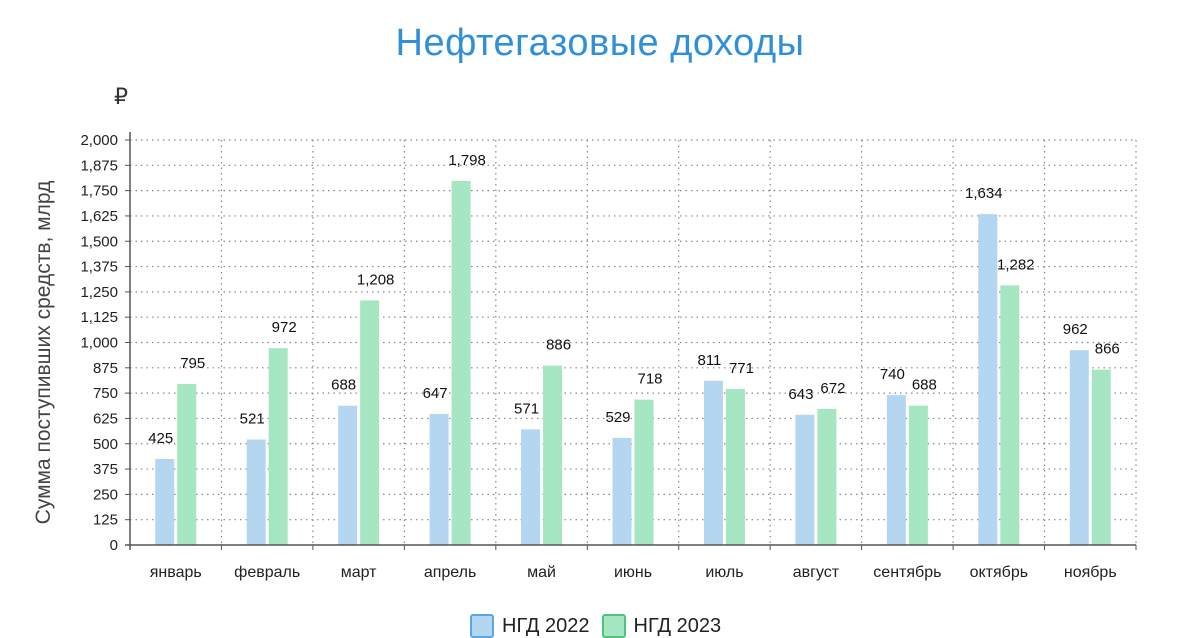  I want to click on y-tick-label: 750, so click(105, 393).